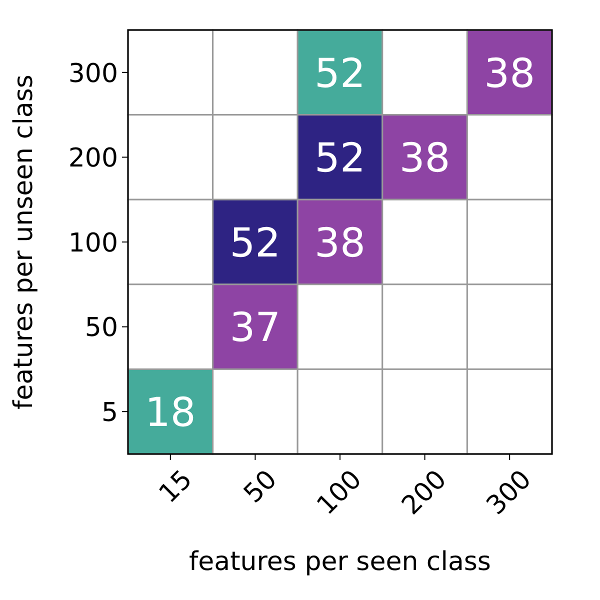 This screenshot has width=600, height=600. What do you see at coordinates (93, 73) in the screenshot?
I see `y-tick-label: 300` at bounding box center [93, 73].